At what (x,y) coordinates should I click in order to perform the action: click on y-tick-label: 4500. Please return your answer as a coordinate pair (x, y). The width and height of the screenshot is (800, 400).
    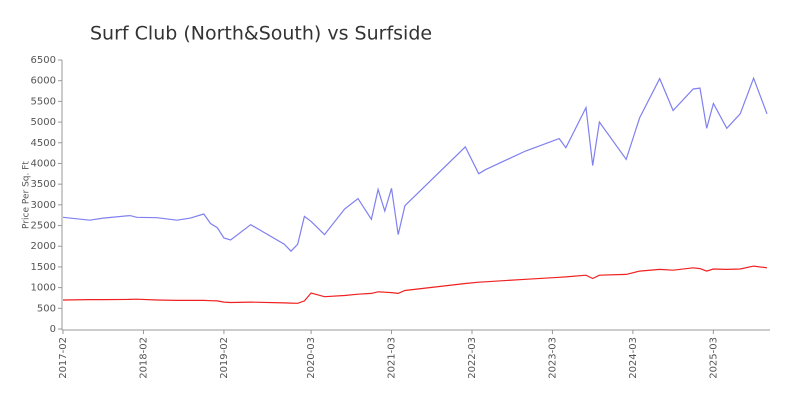
    Looking at the image, I should click on (43, 143).